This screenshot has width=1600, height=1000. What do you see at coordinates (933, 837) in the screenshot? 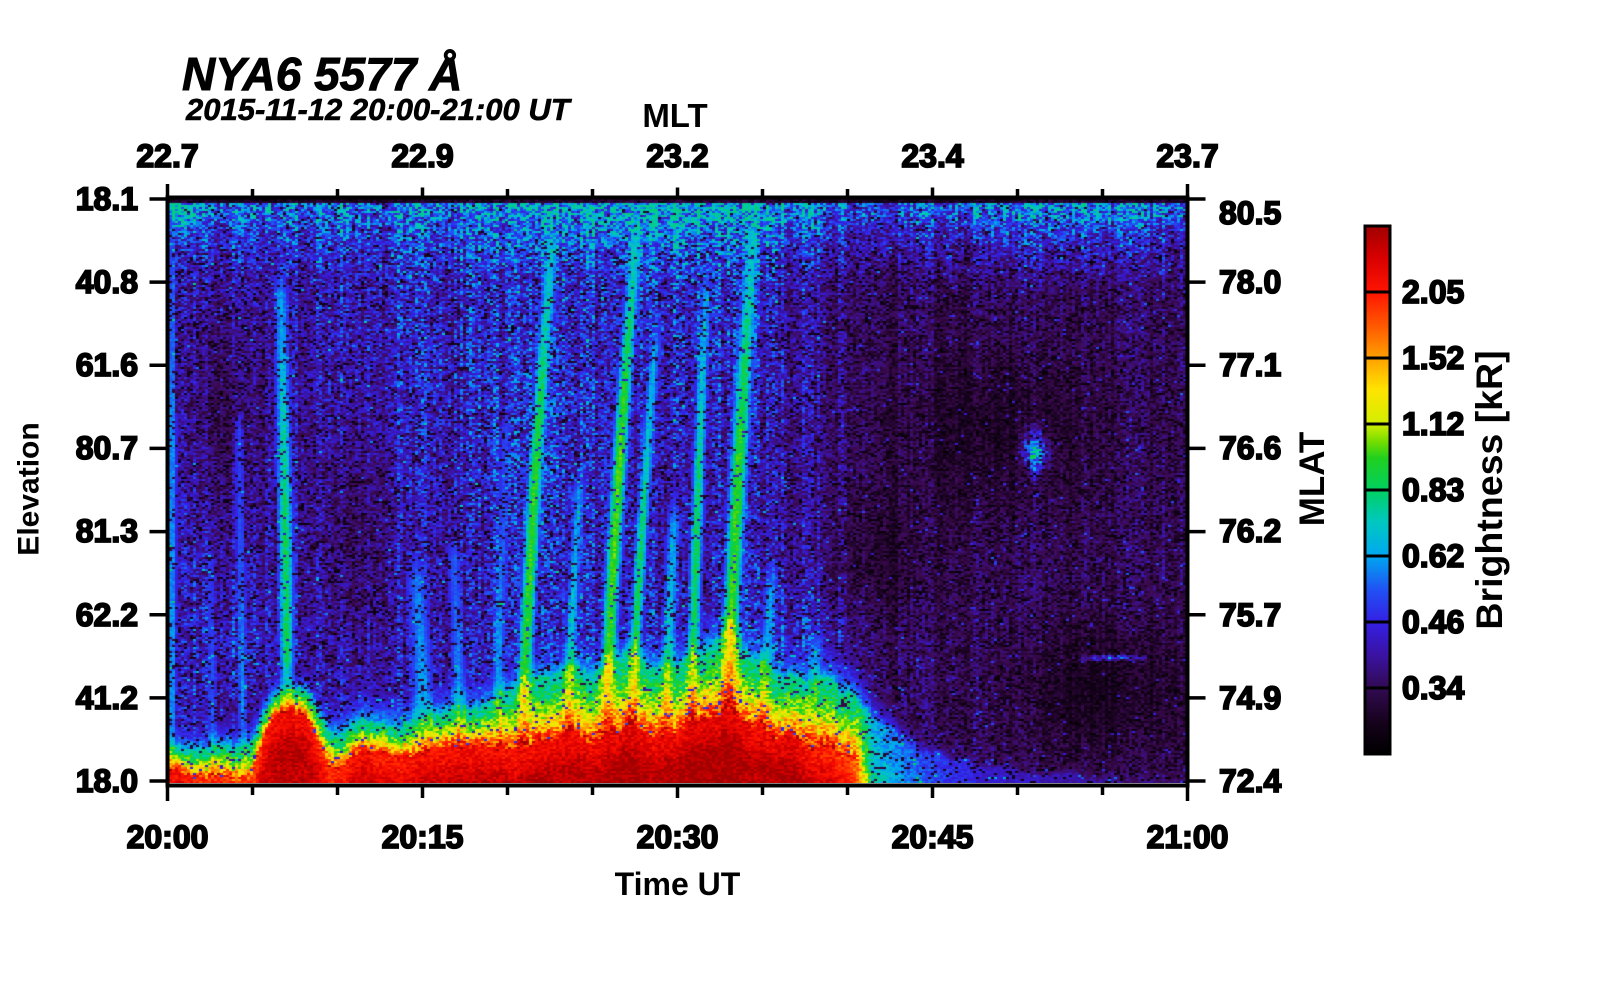
I see `svg-text: 20:45` at bounding box center [933, 837].